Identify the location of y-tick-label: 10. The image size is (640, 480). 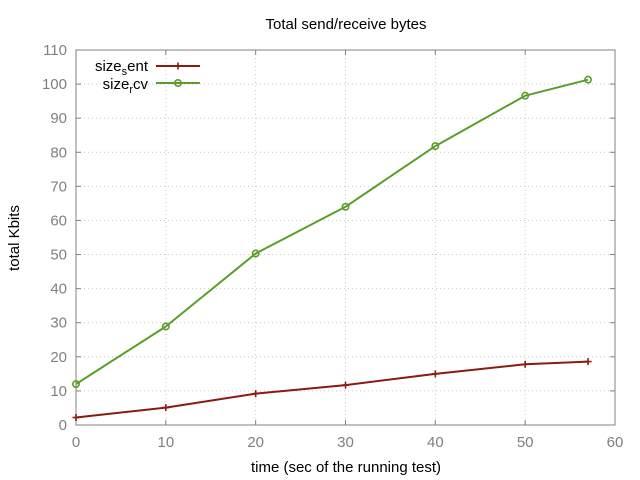
(58, 391).